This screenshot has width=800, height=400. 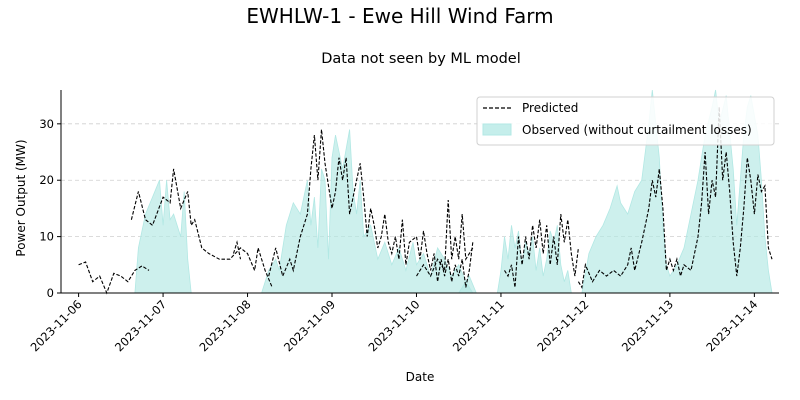 What do you see at coordinates (56, 325) in the screenshot?
I see `x-tick-label: 2023-11-06` at bounding box center [56, 325].